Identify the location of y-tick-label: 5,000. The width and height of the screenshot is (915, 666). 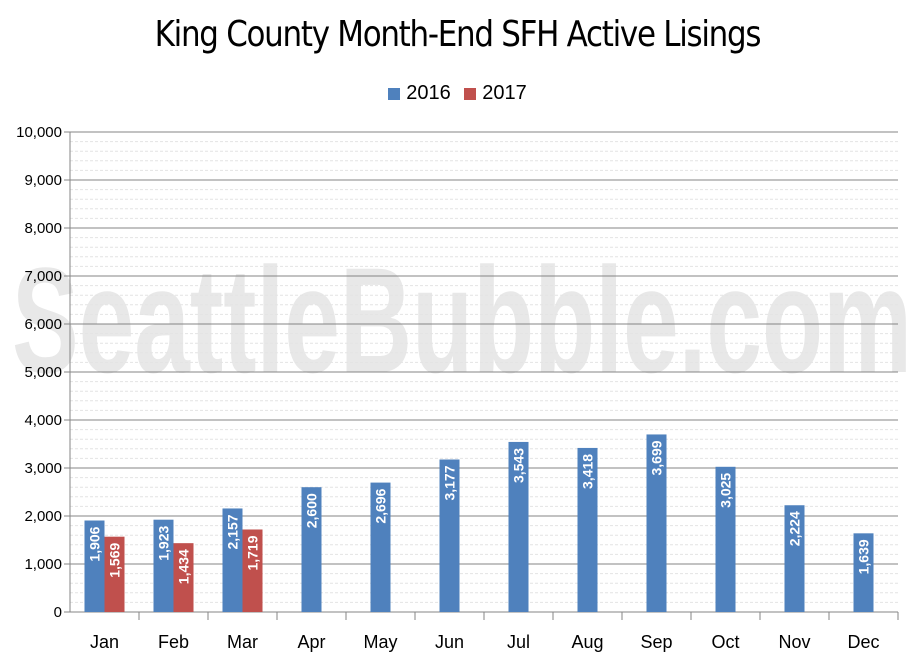
(43, 372).